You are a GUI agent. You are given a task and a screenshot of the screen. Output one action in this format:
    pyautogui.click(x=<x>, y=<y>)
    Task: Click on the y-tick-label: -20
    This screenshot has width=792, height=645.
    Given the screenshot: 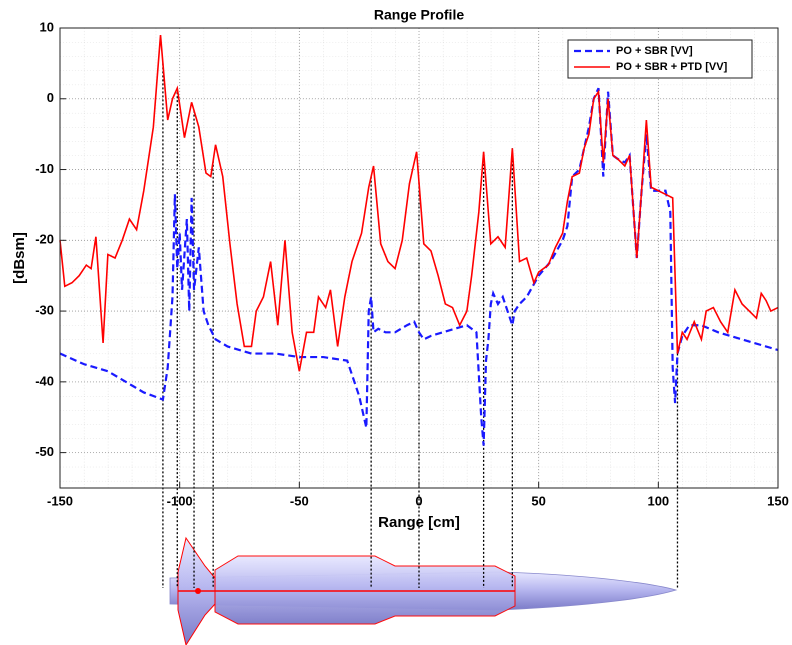 What is the action you would take?
    pyautogui.click(x=44, y=239)
    